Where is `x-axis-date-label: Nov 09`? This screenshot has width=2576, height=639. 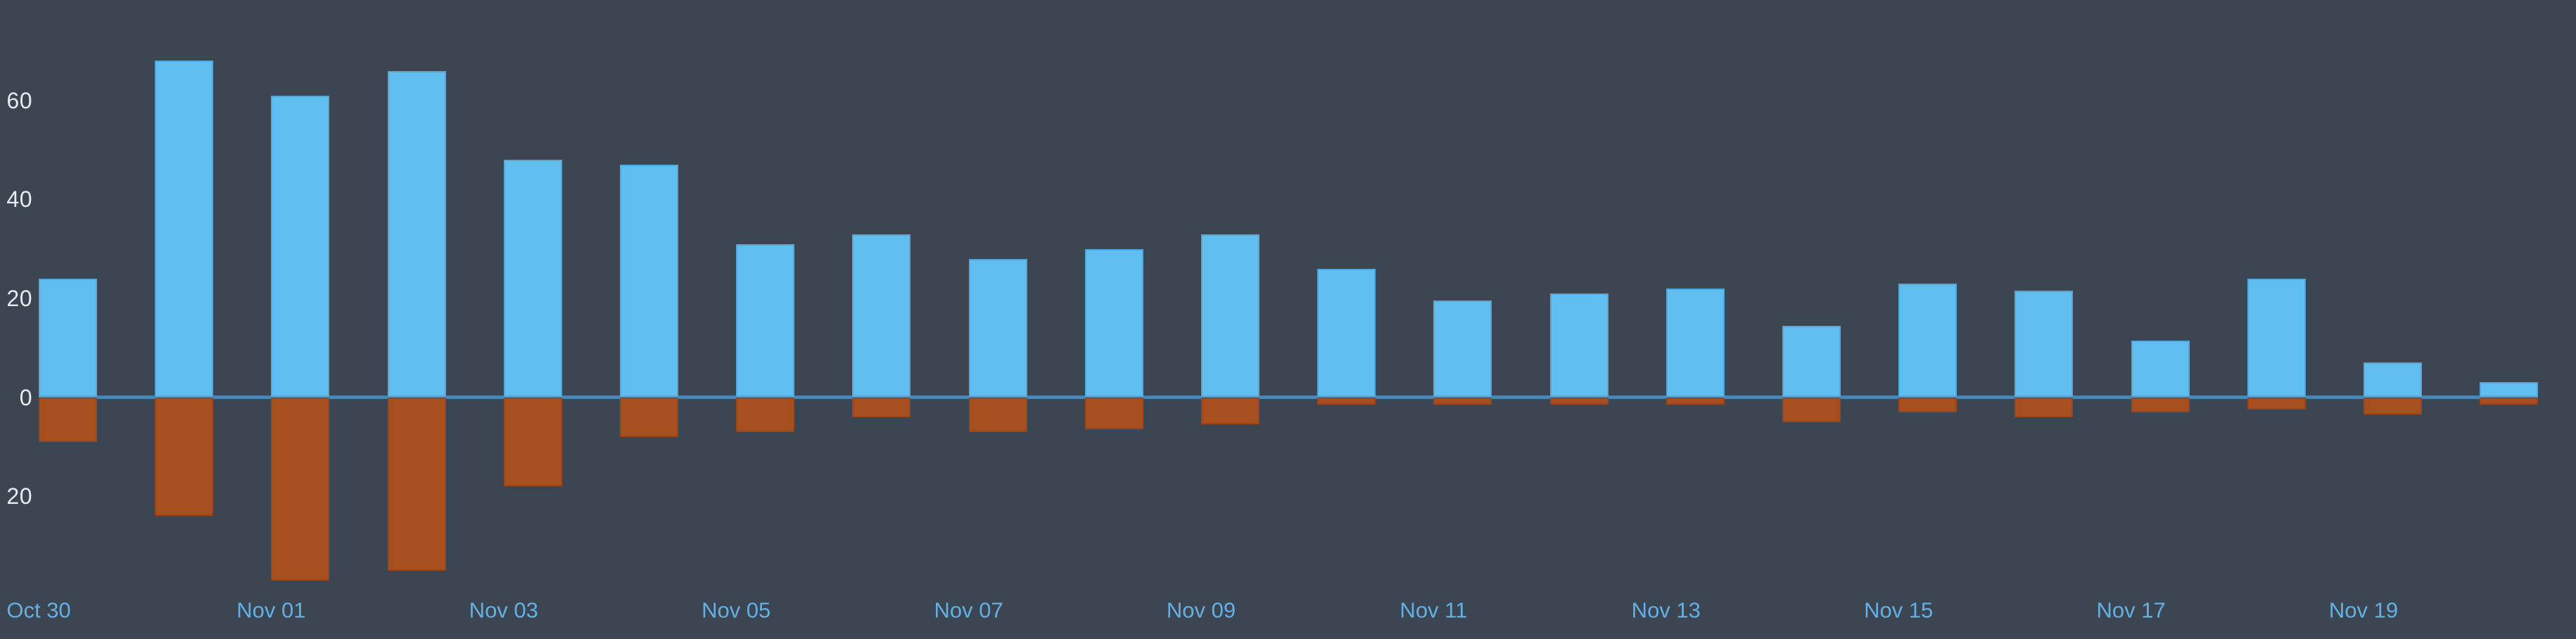 x-axis-date-label: Nov 09 is located at coordinates (1201, 610).